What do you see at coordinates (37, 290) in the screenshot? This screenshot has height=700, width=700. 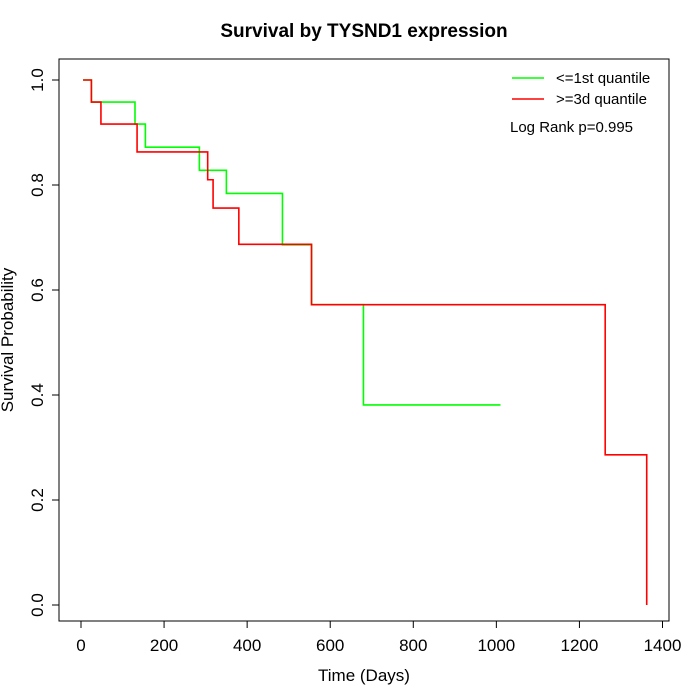 I see `y-tick-label: 0.6` at bounding box center [37, 290].